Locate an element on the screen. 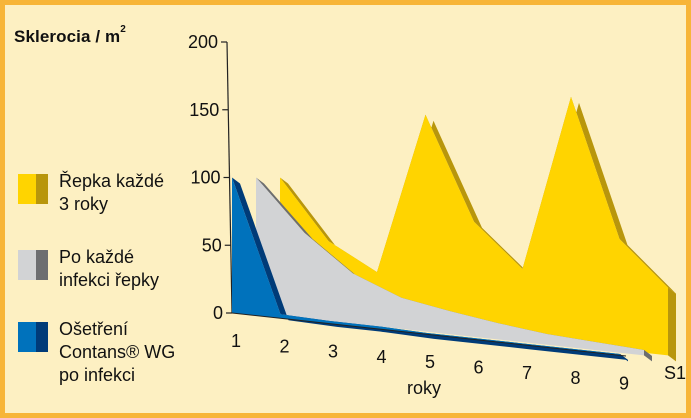 This screenshot has width=691, height=418. legend-label-contans-line3: po infekci is located at coordinates (97, 375).